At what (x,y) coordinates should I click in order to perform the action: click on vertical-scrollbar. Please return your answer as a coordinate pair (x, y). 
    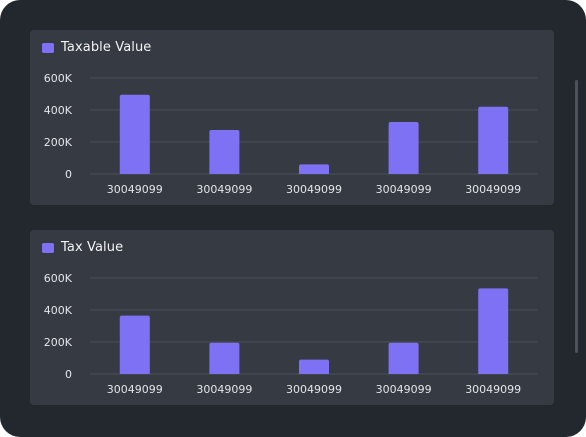
    Looking at the image, I should click on (576, 216).